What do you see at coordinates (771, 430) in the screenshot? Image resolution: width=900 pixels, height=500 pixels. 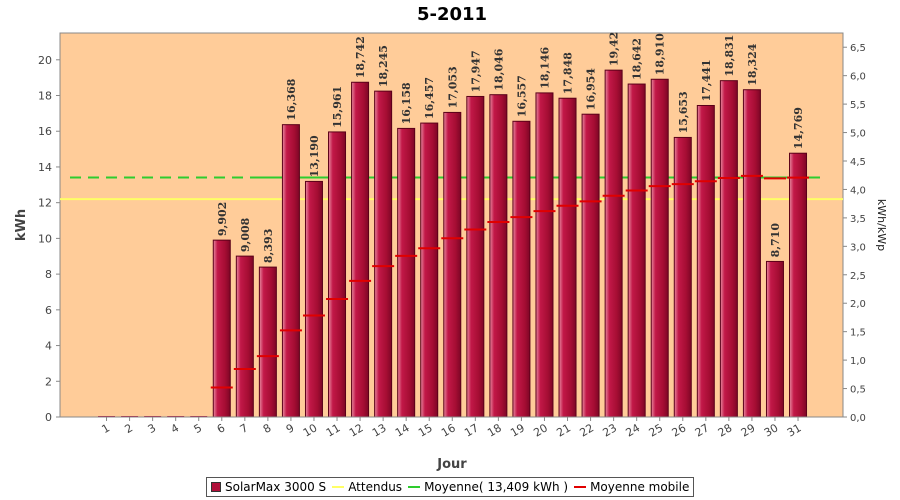 I see `x-tick-label: 30` at bounding box center [771, 430].